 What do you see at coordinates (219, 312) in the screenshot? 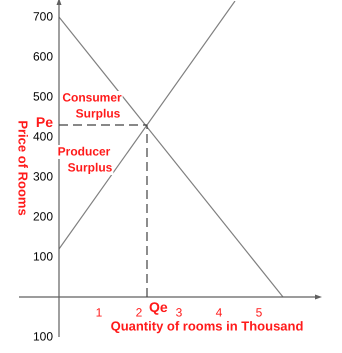
I see `x-tick-label: 4` at bounding box center [219, 312].